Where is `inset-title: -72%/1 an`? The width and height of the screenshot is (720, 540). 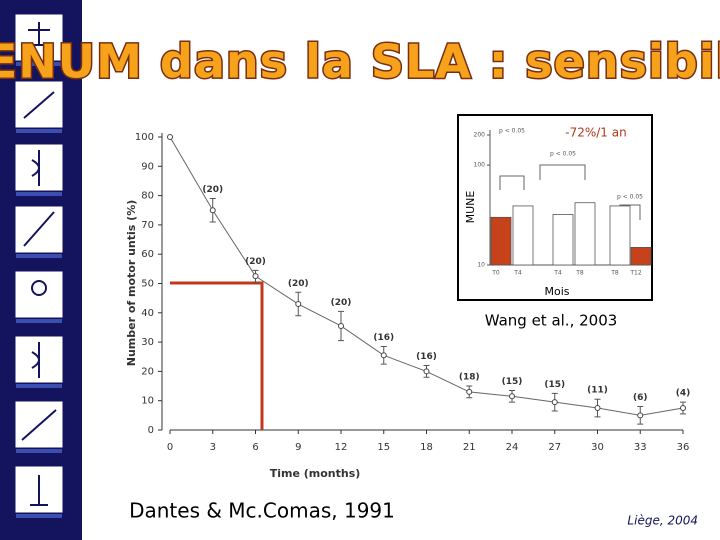
inset-title: -72%/1 an is located at coordinates (595, 133).